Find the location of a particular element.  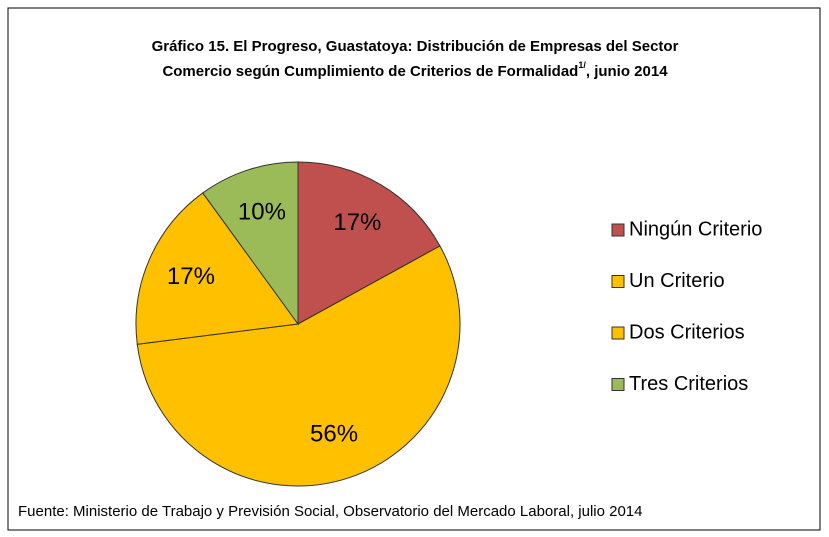

title-suffix: , junio 2014 is located at coordinates (627, 71).